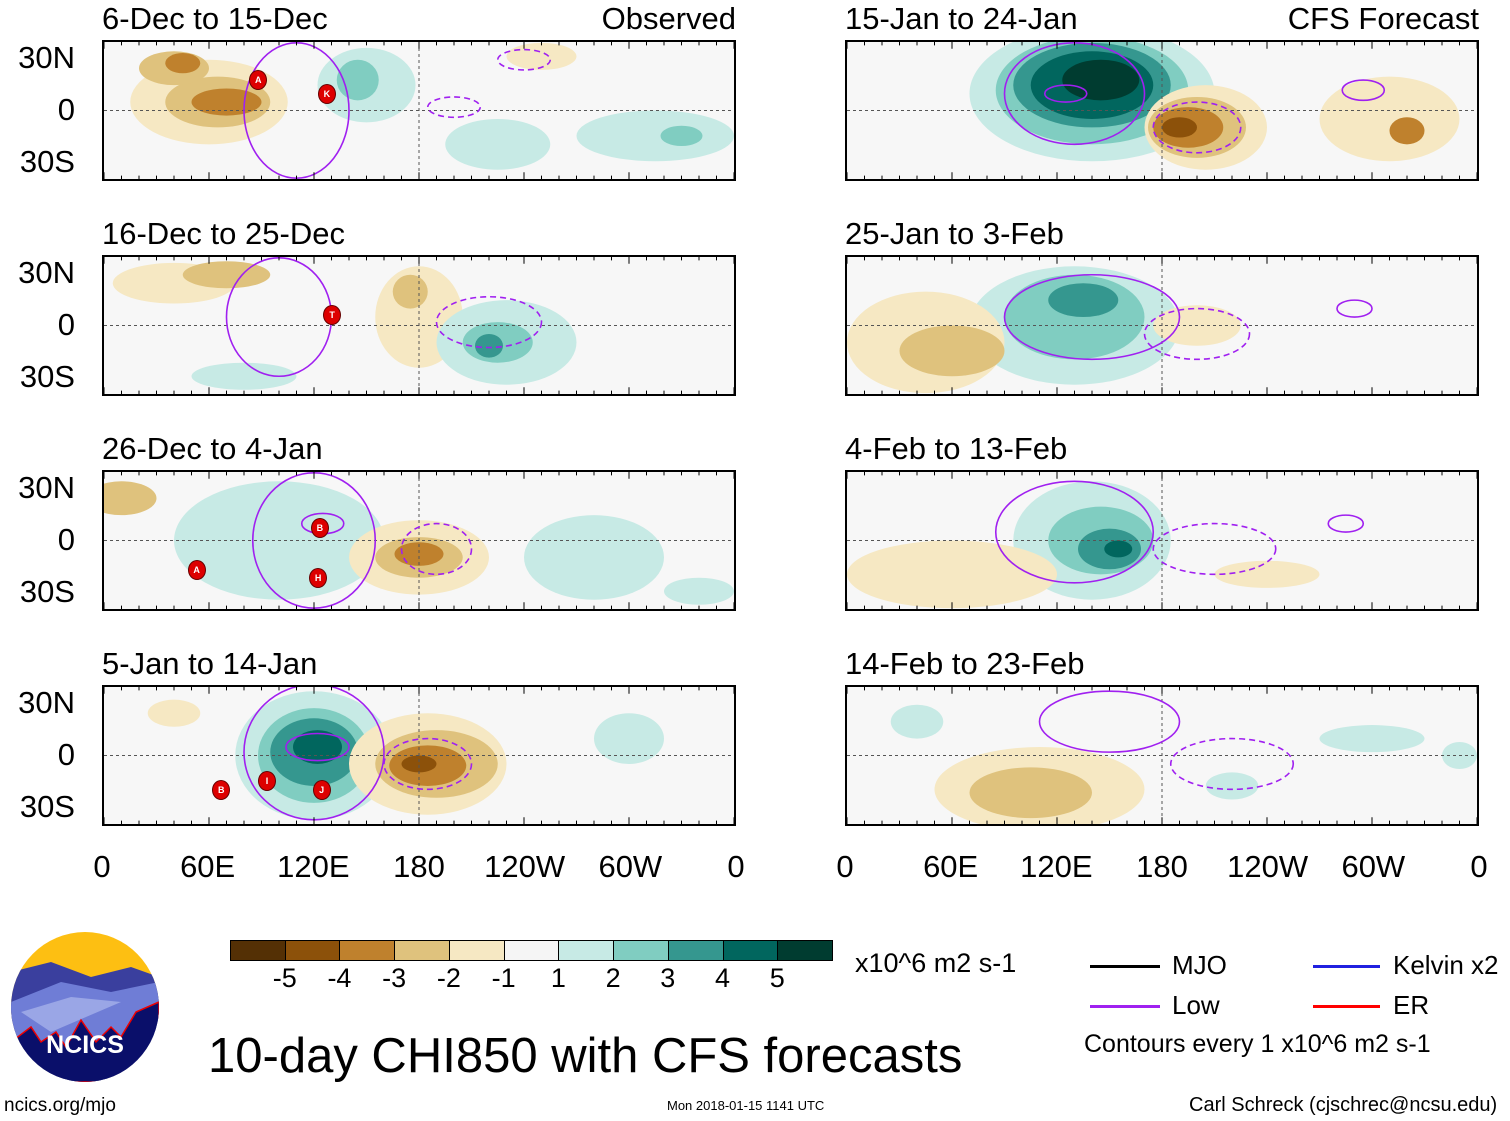  Describe the element at coordinates (215, 18) in the screenshot. I see `panel-title: 6-Dec to 15-Dec` at that location.